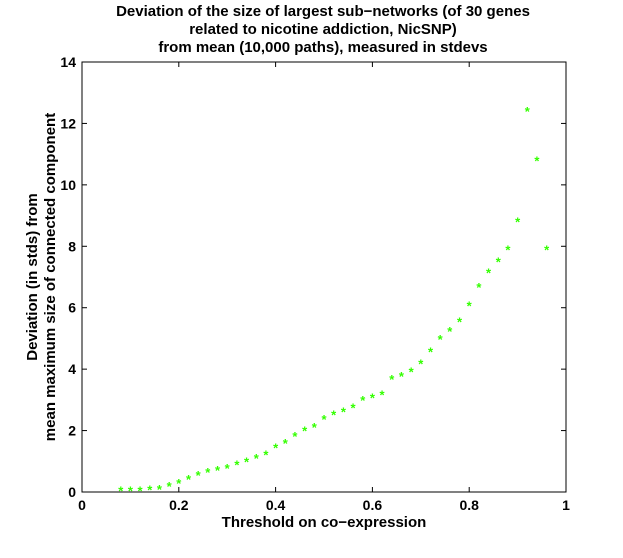 The image size is (623, 558). I want to click on x-tick-label: 0.4, so click(276, 505).